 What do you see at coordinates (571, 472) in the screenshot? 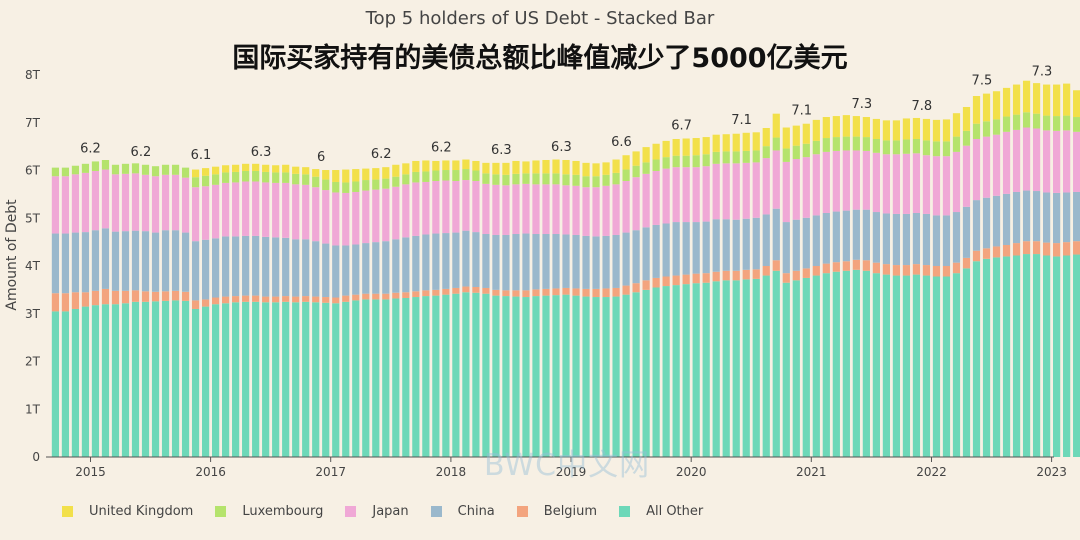
I see `x-tick-label: 2019` at bounding box center [571, 472].